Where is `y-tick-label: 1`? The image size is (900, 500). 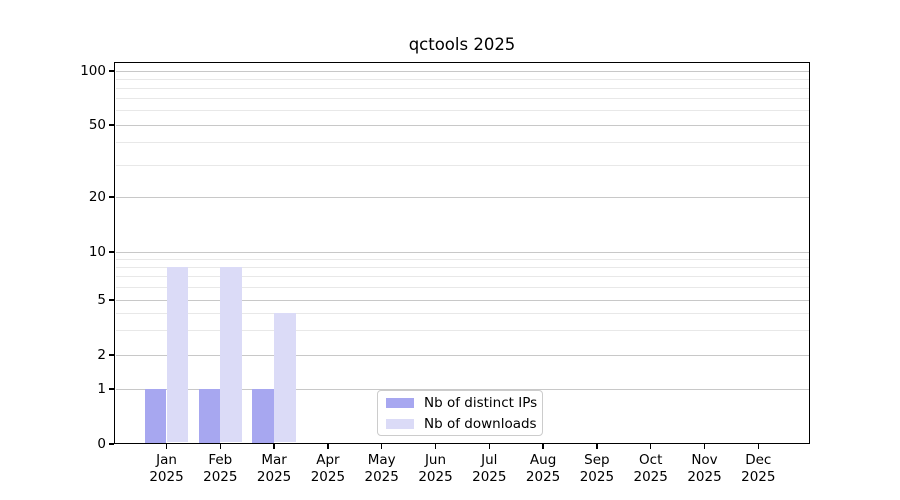 y-tick-label: 1 is located at coordinates (101, 389).